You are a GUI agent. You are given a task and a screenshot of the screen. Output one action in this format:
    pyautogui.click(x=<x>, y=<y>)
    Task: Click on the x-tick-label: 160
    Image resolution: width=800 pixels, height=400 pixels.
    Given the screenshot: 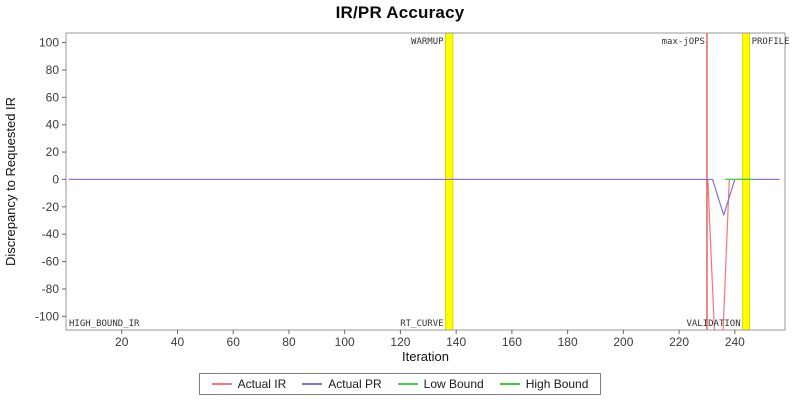 What is the action you would take?
    pyautogui.click(x=512, y=342)
    